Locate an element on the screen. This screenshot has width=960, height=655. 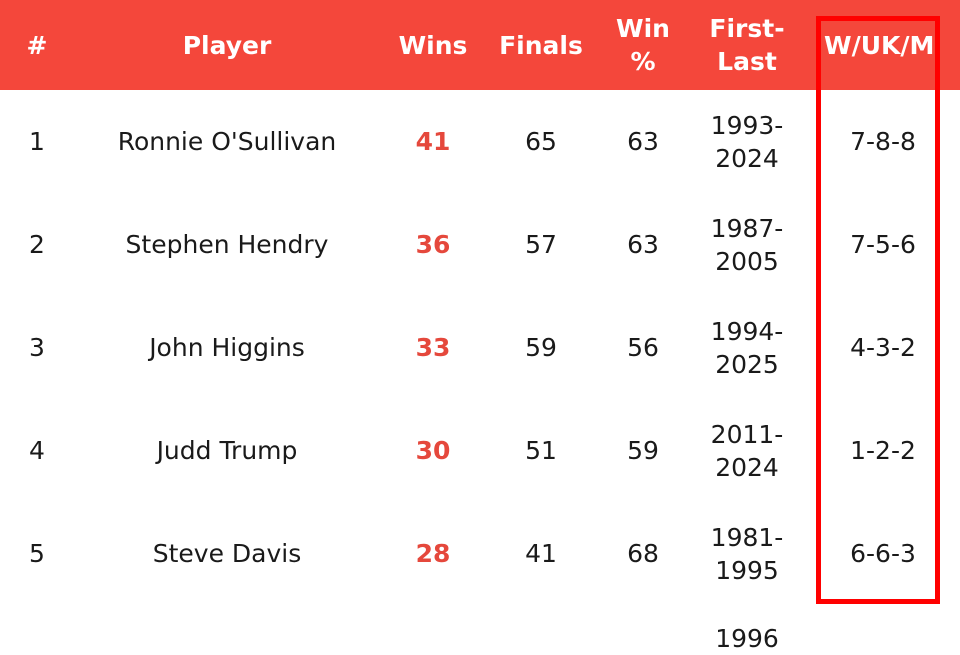
cell-win-percent: 59 is located at coordinates (643, 450).